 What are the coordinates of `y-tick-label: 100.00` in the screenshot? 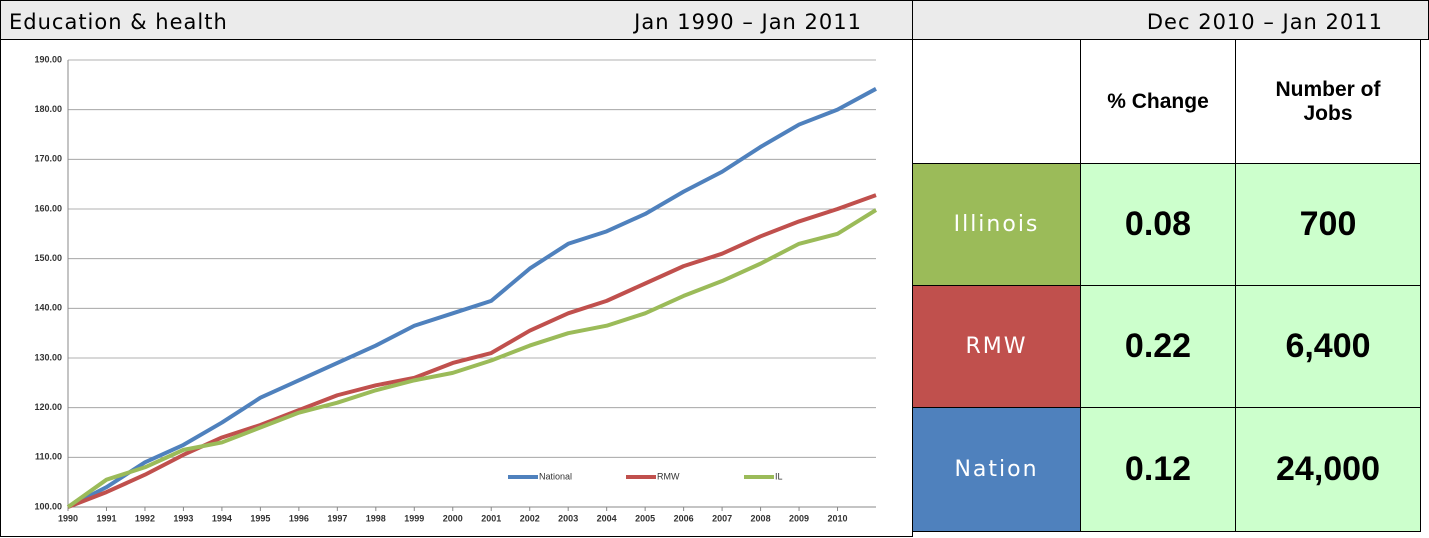 It's located at (48, 506).